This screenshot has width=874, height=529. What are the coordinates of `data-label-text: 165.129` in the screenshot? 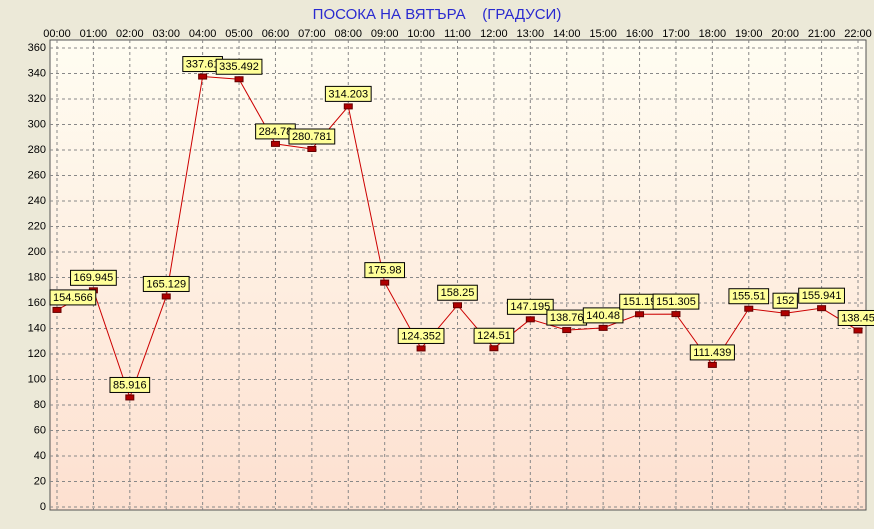 It's located at (166, 284).